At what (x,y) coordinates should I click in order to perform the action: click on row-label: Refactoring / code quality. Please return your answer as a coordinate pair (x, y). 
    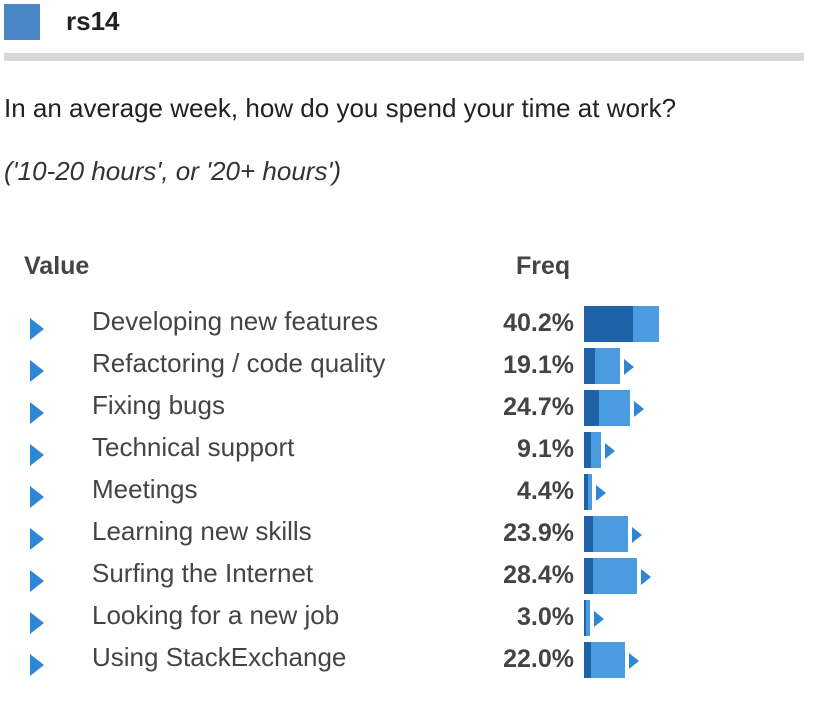
    Looking at the image, I should click on (239, 363).